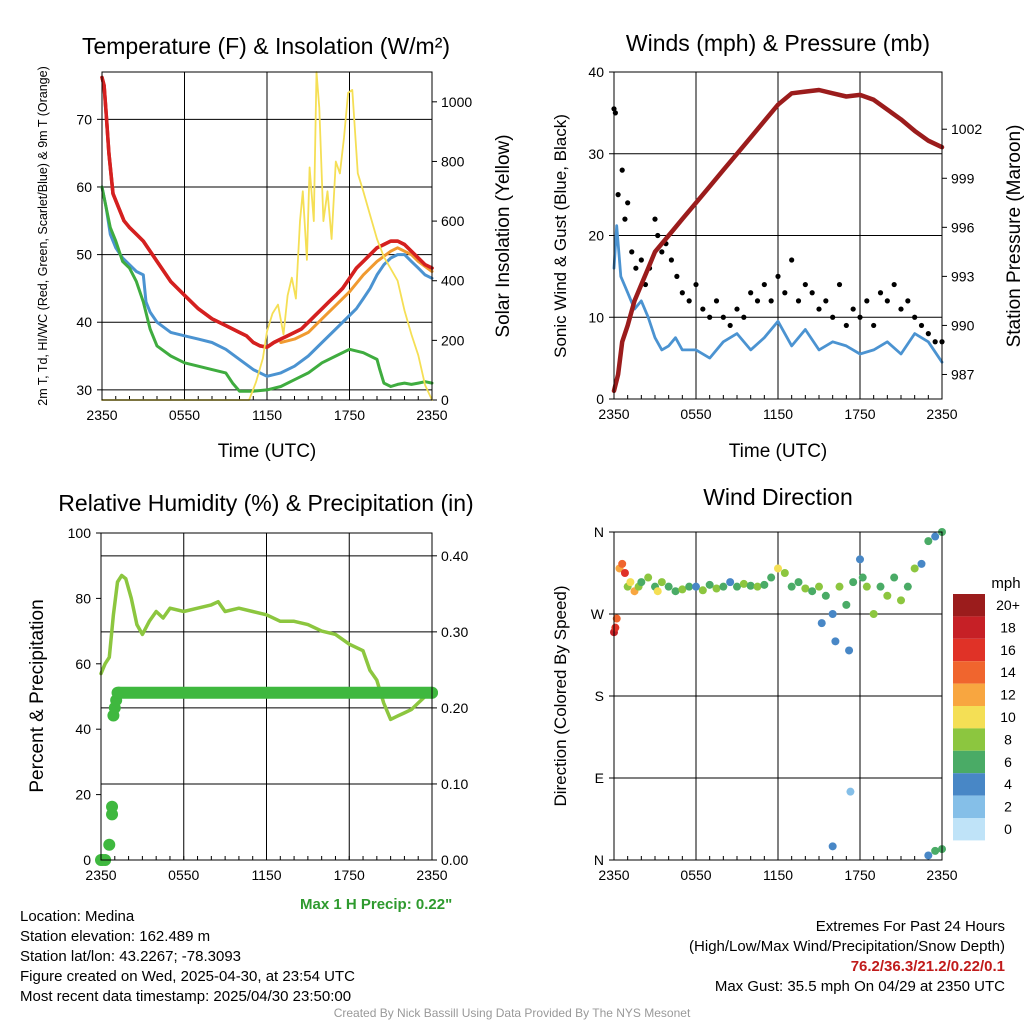 The image size is (1024, 1024). I want to click on humidity-left-axis-label: Percent & Precipitation, so click(37, 695).